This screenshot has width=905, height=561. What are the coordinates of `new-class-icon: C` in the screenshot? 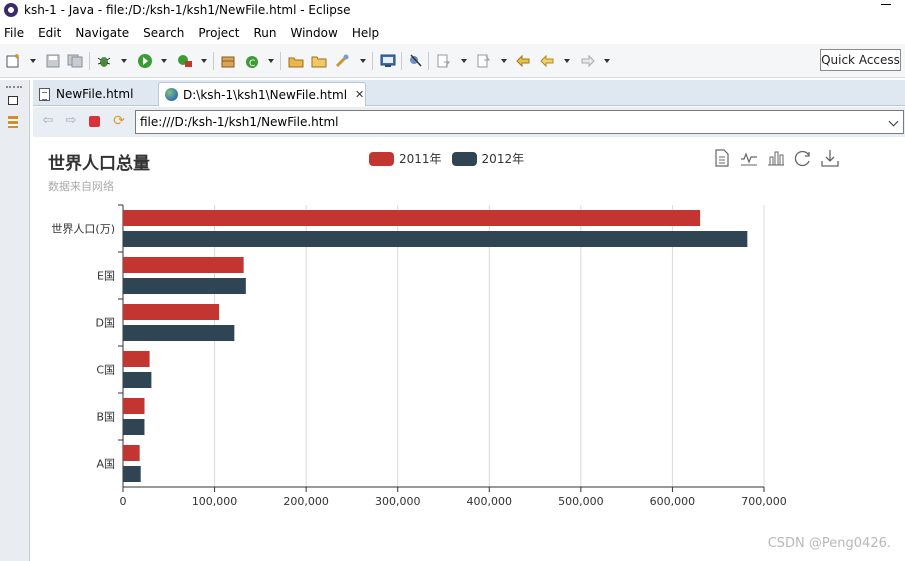 It's located at (253, 61).